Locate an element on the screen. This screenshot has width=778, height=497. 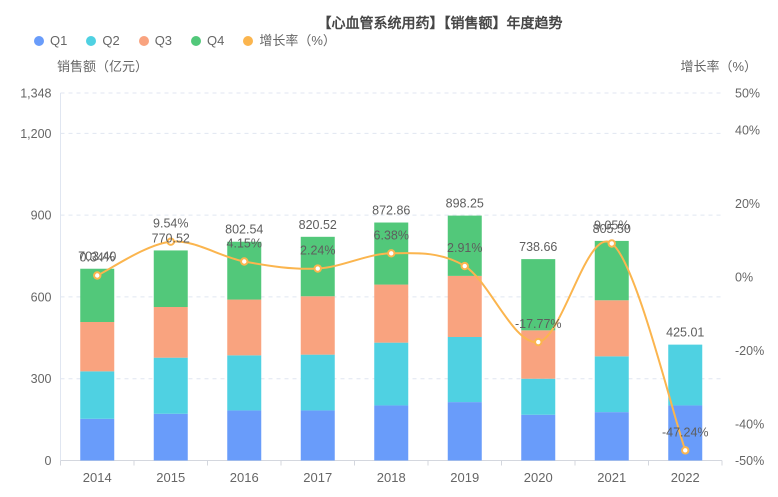
right-axis-title: 增长率（%） is located at coordinates (718, 66).